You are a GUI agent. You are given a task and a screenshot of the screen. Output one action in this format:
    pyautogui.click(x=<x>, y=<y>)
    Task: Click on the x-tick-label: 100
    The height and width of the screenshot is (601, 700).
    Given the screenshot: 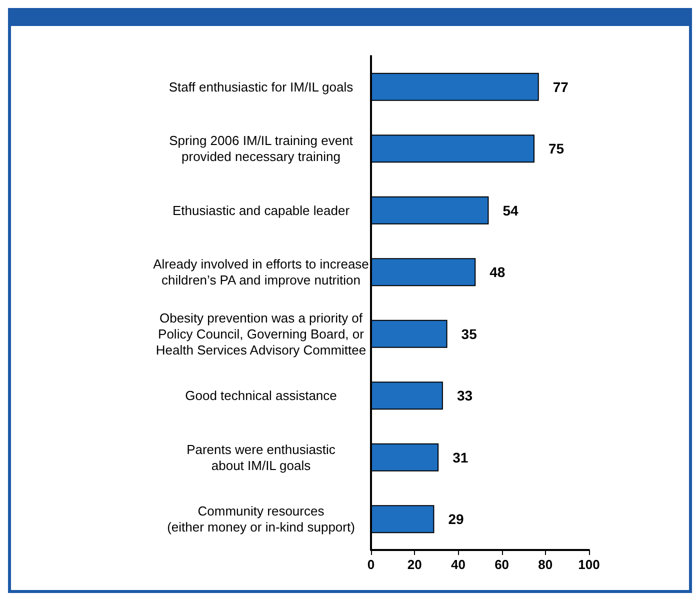 What is the action you would take?
    pyautogui.click(x=589, y=564)
    